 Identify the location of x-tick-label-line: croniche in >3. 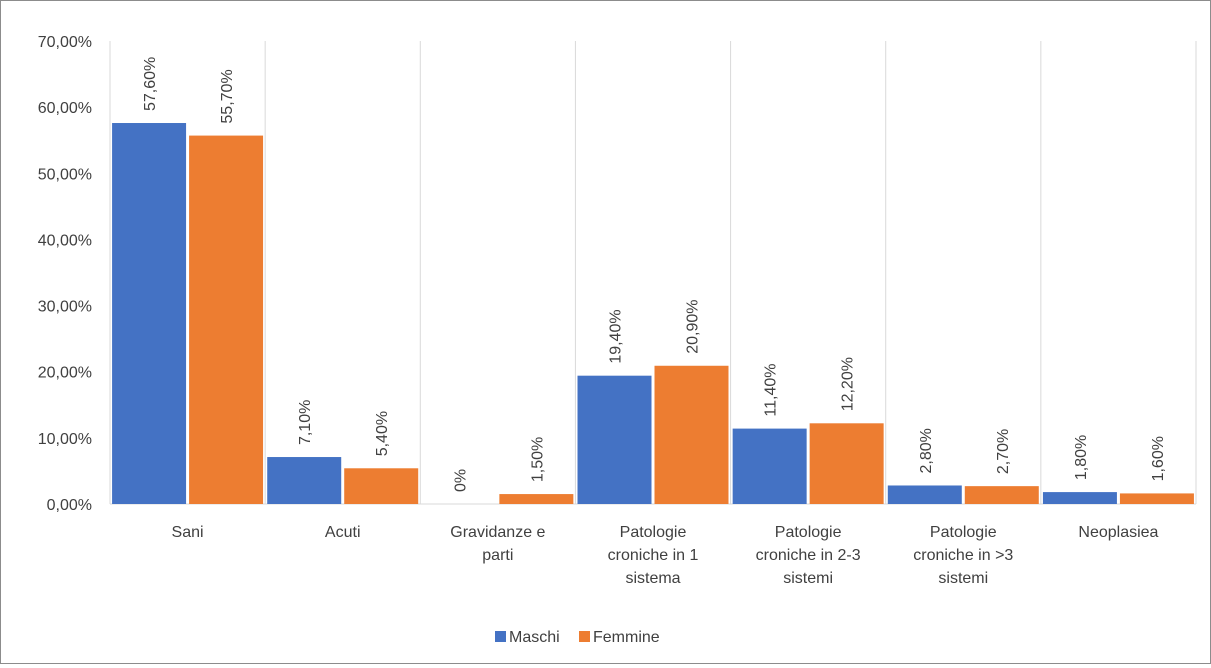
(963, 555).